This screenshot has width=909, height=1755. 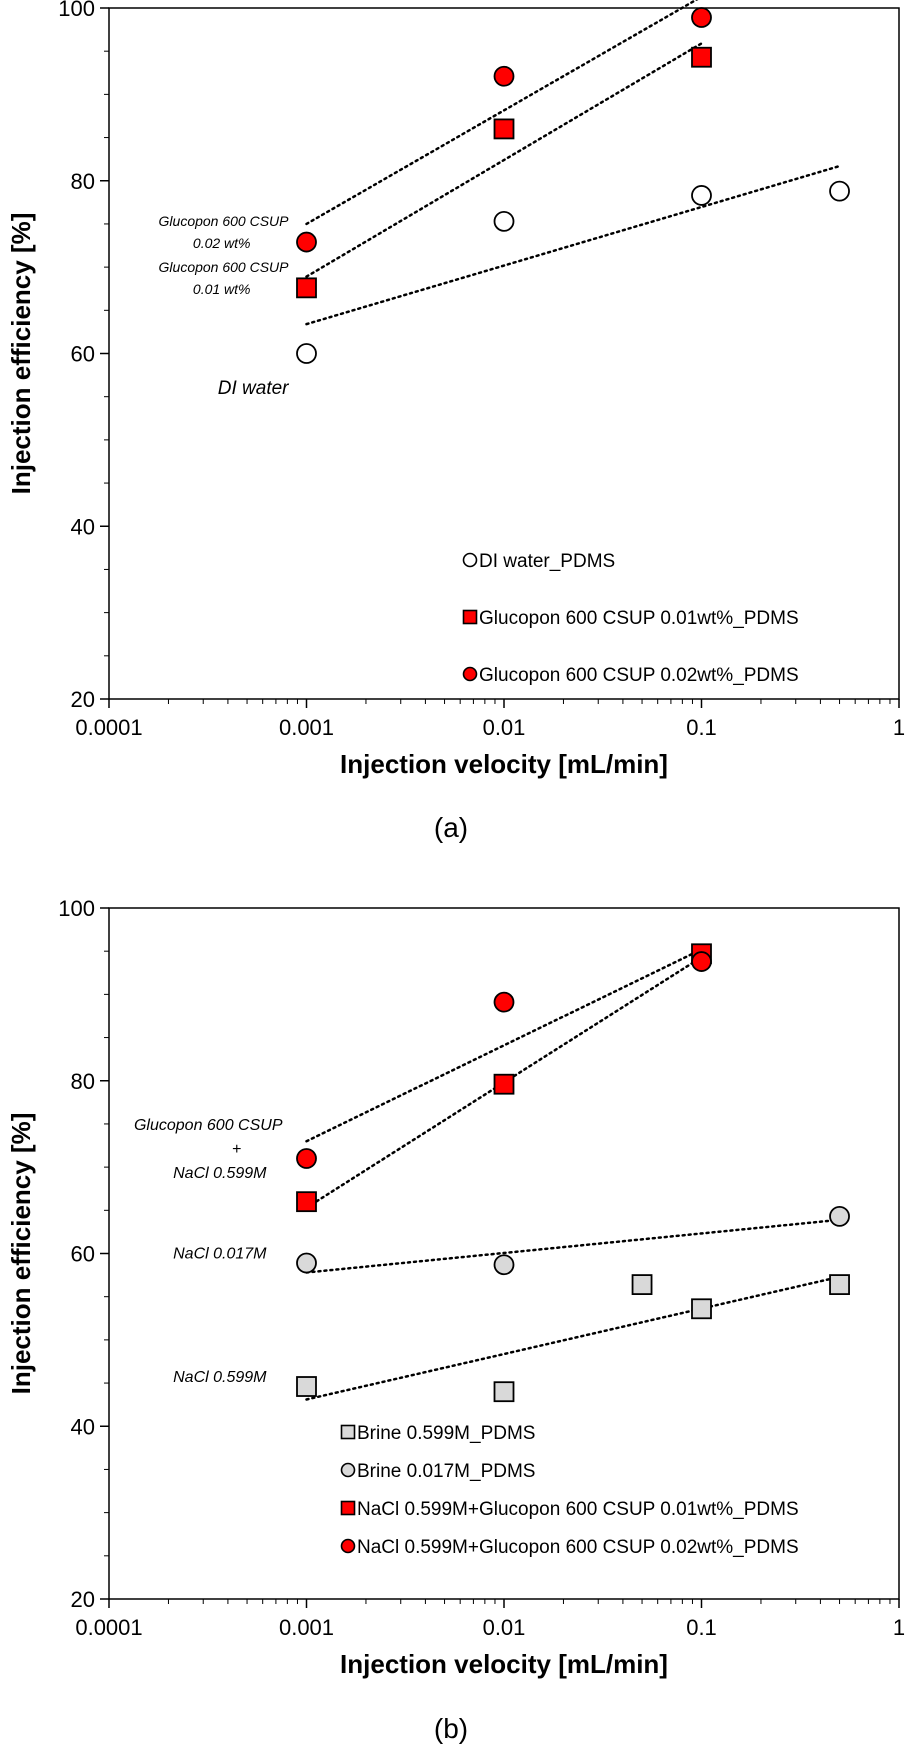 I want to click on data-annotation: NaCl 0.017M, so click(x=220, y=1254).